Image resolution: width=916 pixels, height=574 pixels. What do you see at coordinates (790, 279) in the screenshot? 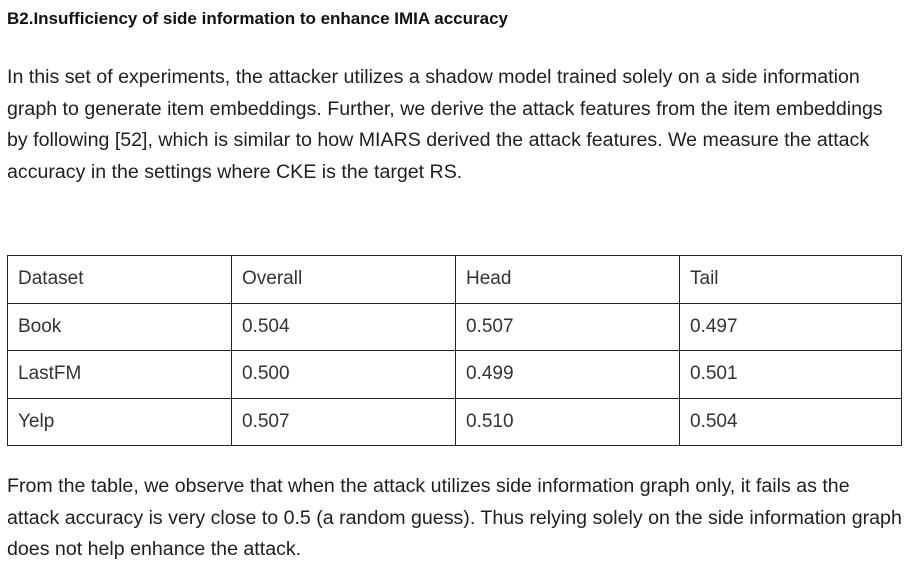
I see `header-cell-tail: Tail` at bounding box center [790, 279].